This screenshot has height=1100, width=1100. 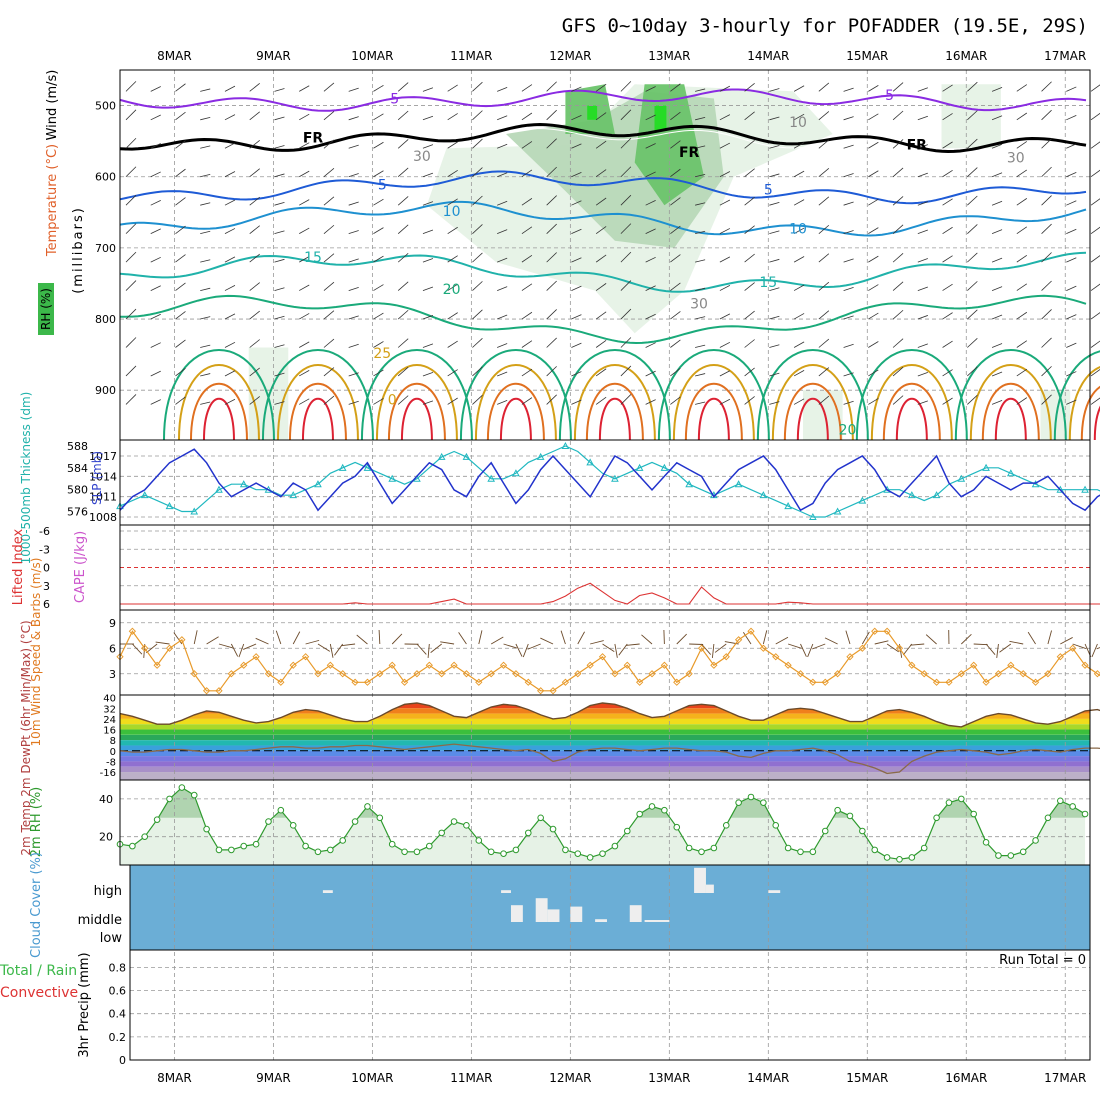 I want to click on temp-tick: -8, so click(x=111, y=762).